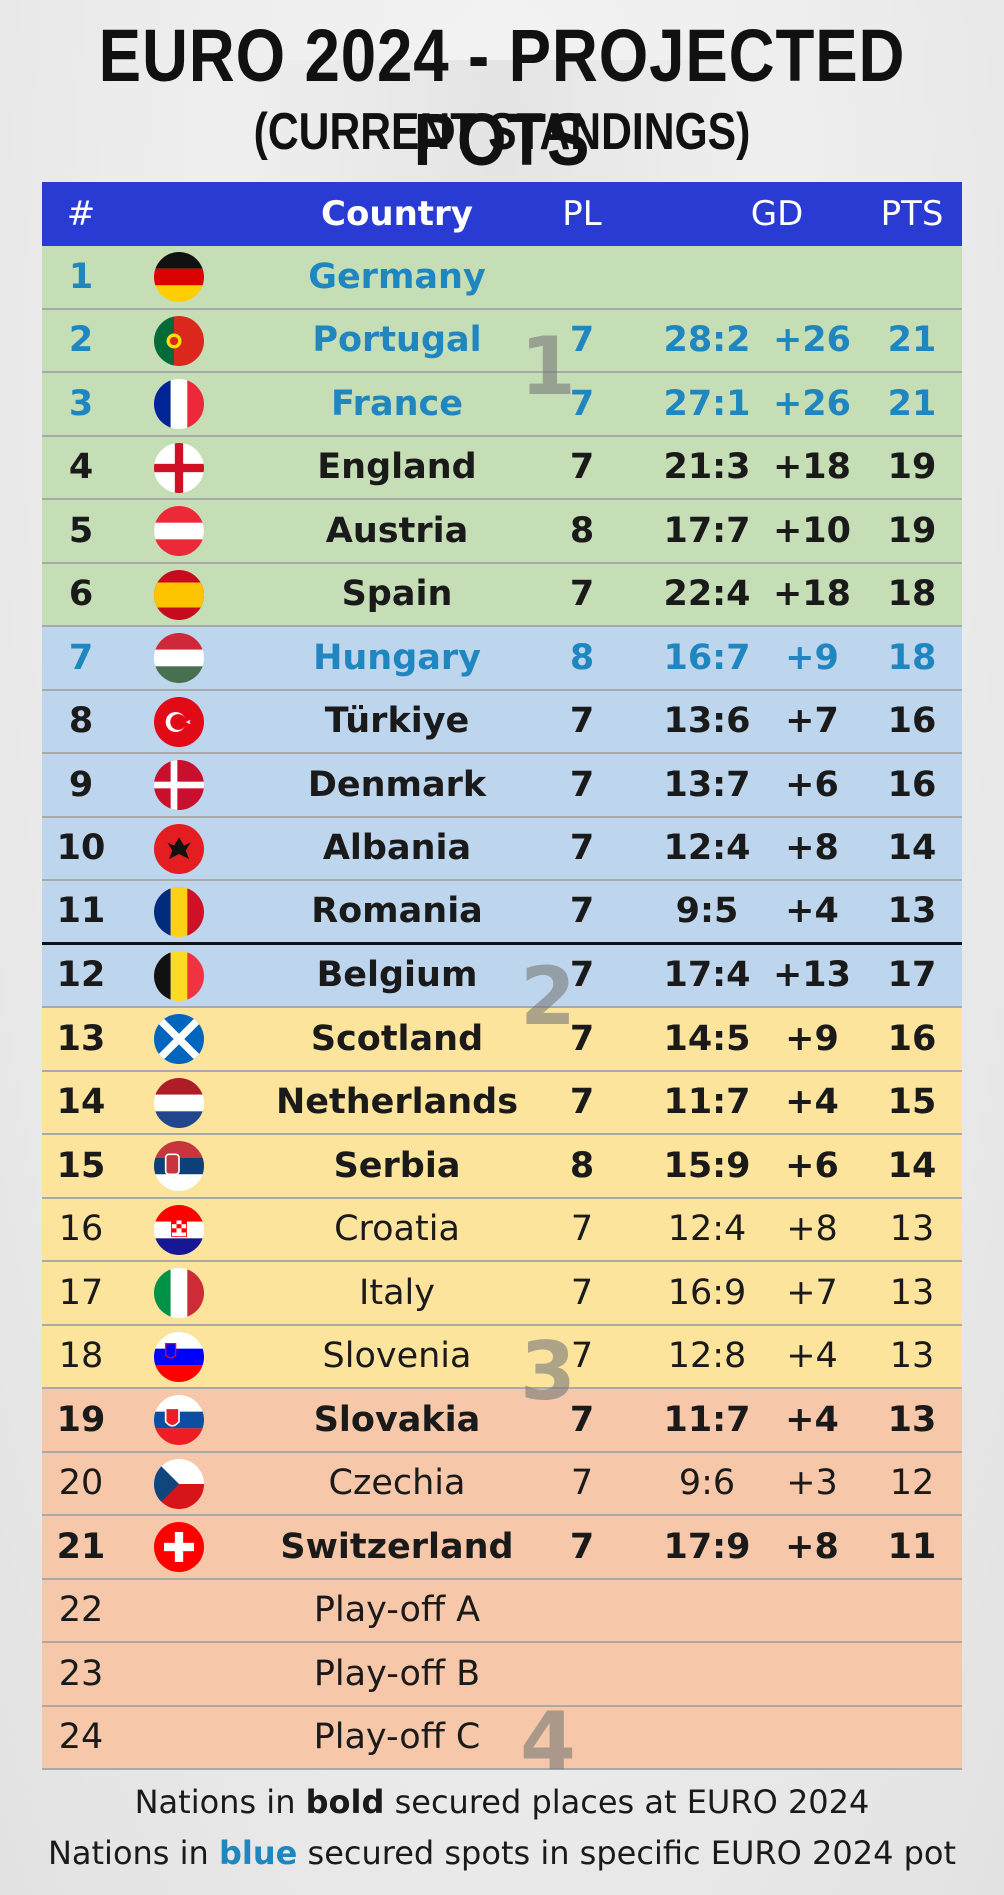 The image size is (1004, 1895). What do you see at coordinates (81, 1292) in the screenshot?
I see `rank-cell: 17` at bounding box center [81, 1292].